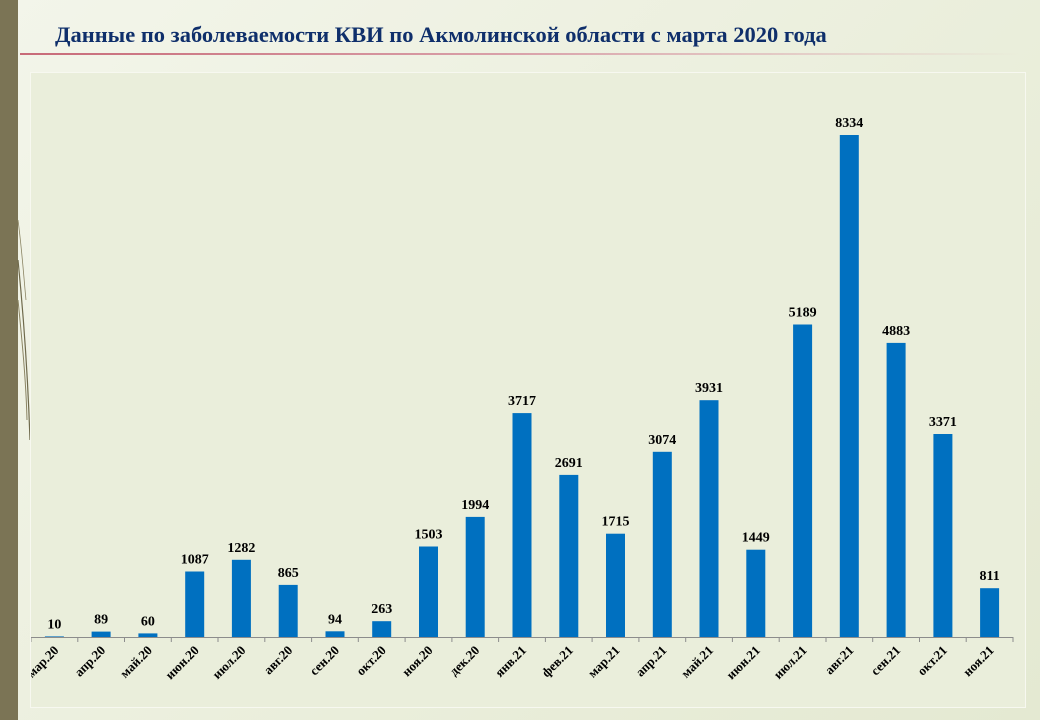  I want to click on x-ticks-layer, so click(522, 639).